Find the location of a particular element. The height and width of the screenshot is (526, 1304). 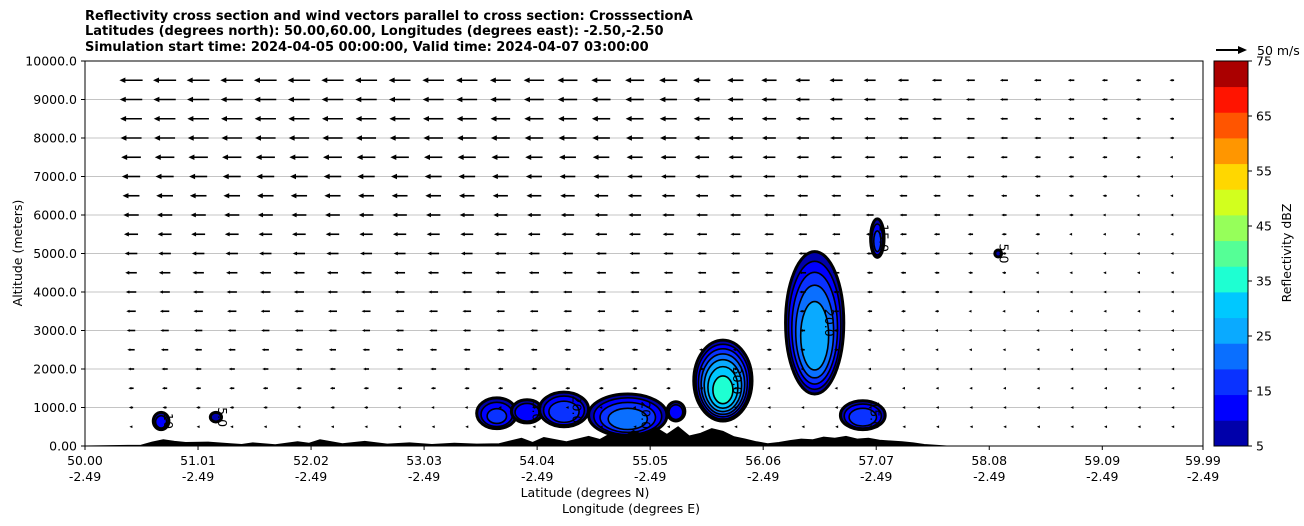

x-tick-label-lon-10: -2.49 is located at coordinates (1203, 476).